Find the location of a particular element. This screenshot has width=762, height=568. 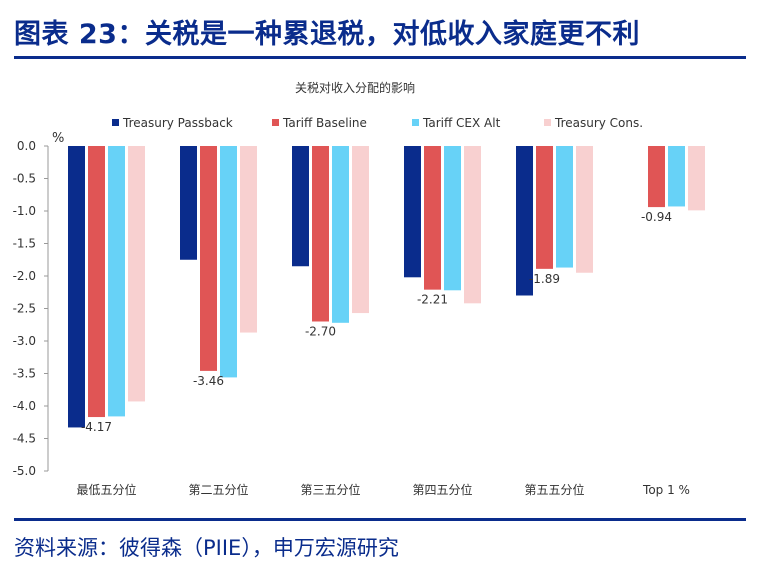

x-tick-label: 第二五分位 is located at coordinates (218, 489).